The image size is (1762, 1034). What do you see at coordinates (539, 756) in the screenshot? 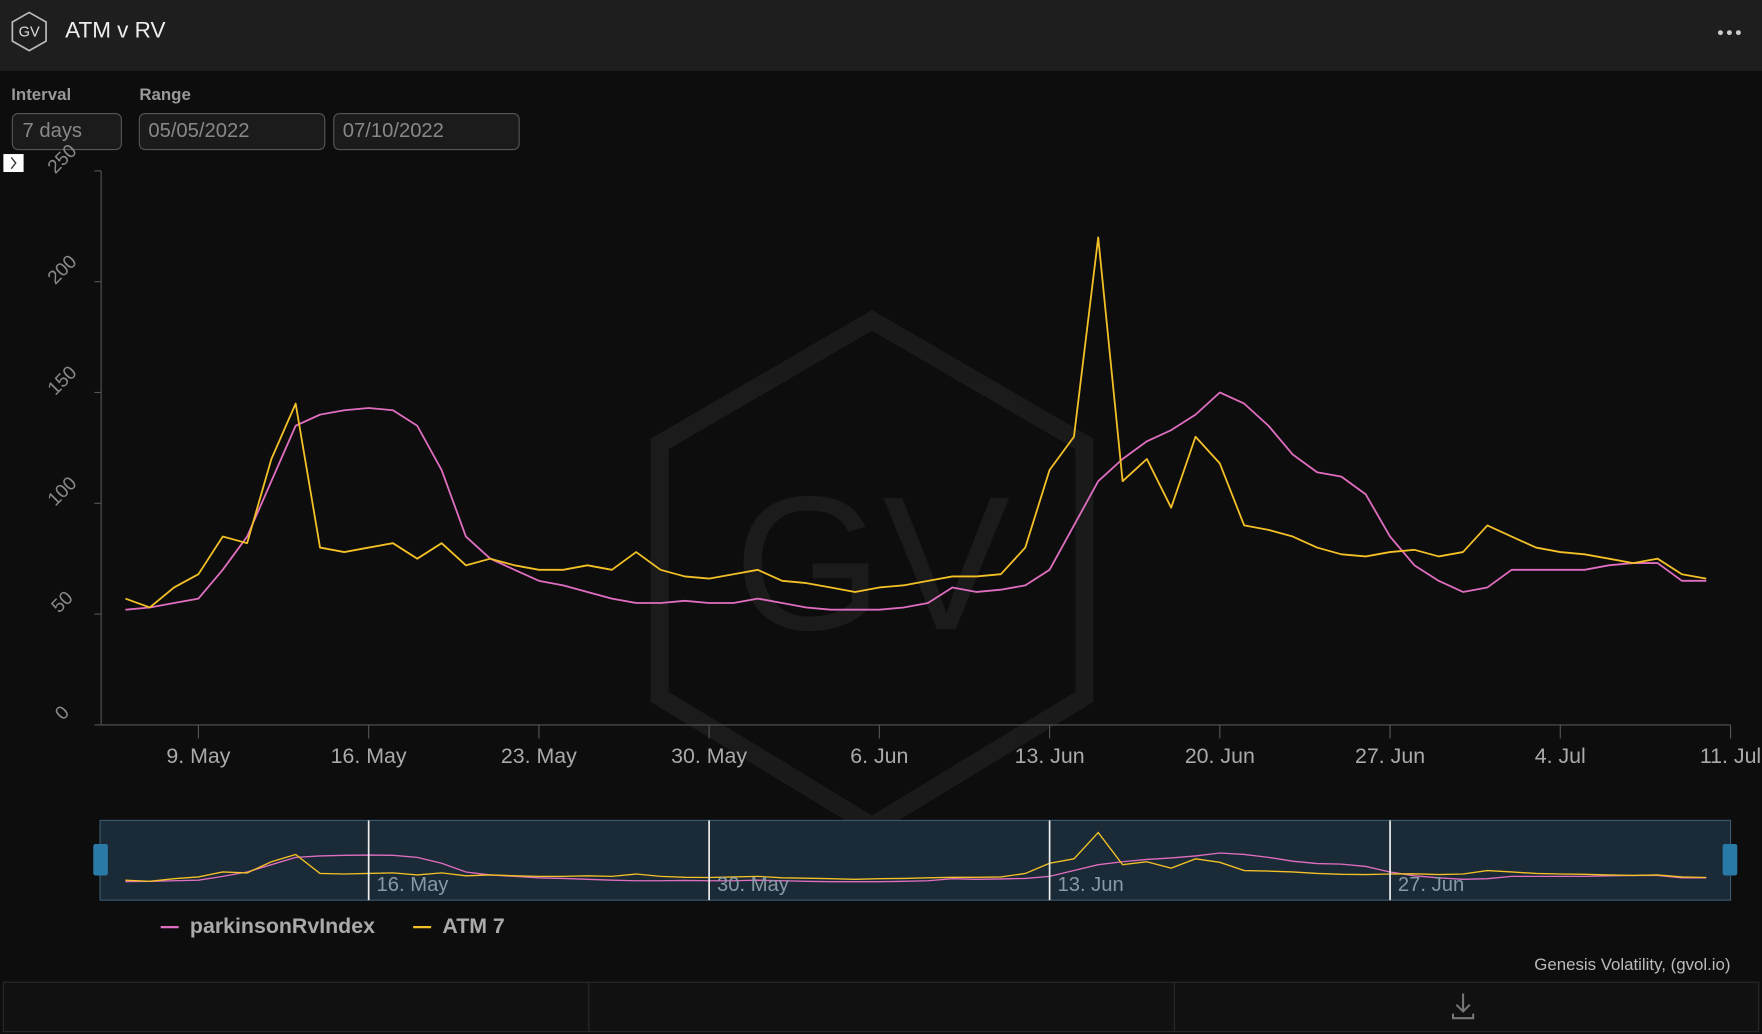
I see `x-tick-label: 23. May` at bounding box center [539, 756].